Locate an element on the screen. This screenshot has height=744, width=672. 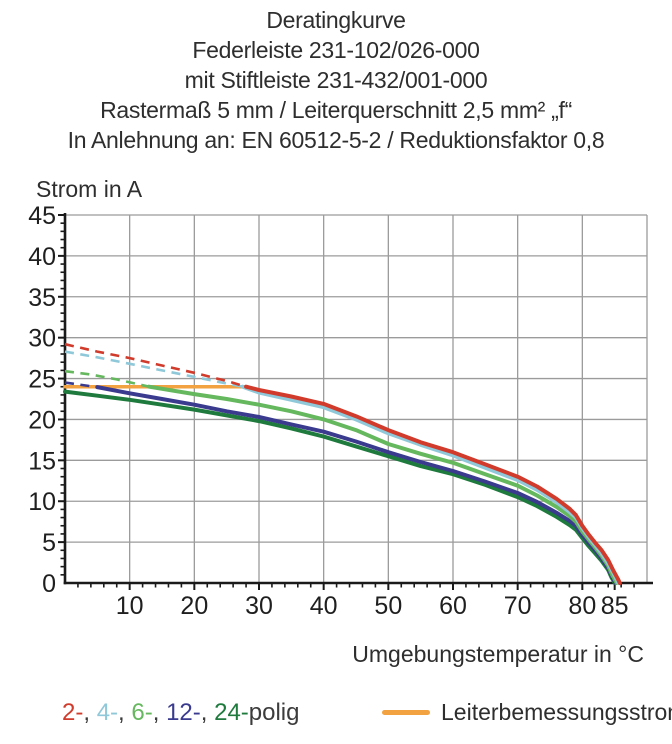
y-tick-label: 0 is located at coordinates (49, 584).